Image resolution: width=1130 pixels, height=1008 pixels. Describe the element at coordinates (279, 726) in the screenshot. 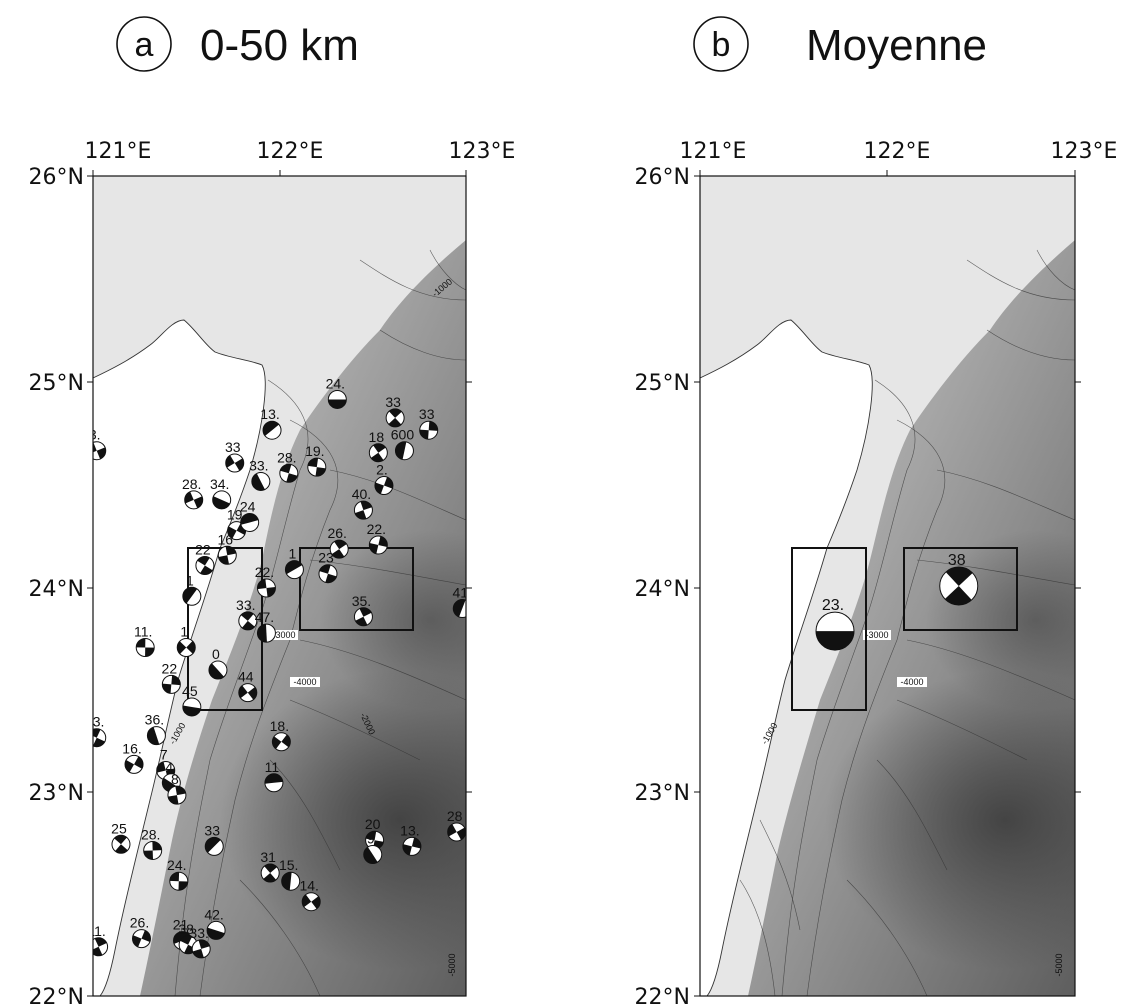

I see `event-depth-label: 18.` at that location.